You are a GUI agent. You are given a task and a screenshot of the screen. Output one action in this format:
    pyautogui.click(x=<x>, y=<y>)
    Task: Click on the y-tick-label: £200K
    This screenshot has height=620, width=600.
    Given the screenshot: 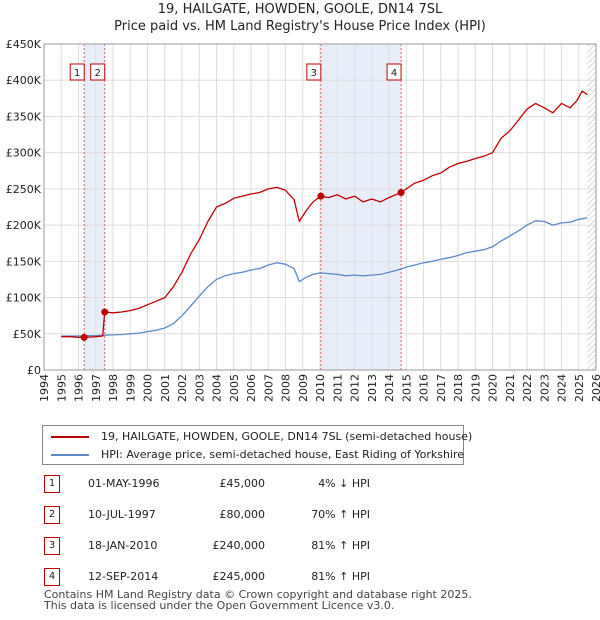 What is the action you would take?
    pyautogui.click(x=24, y=225)
    